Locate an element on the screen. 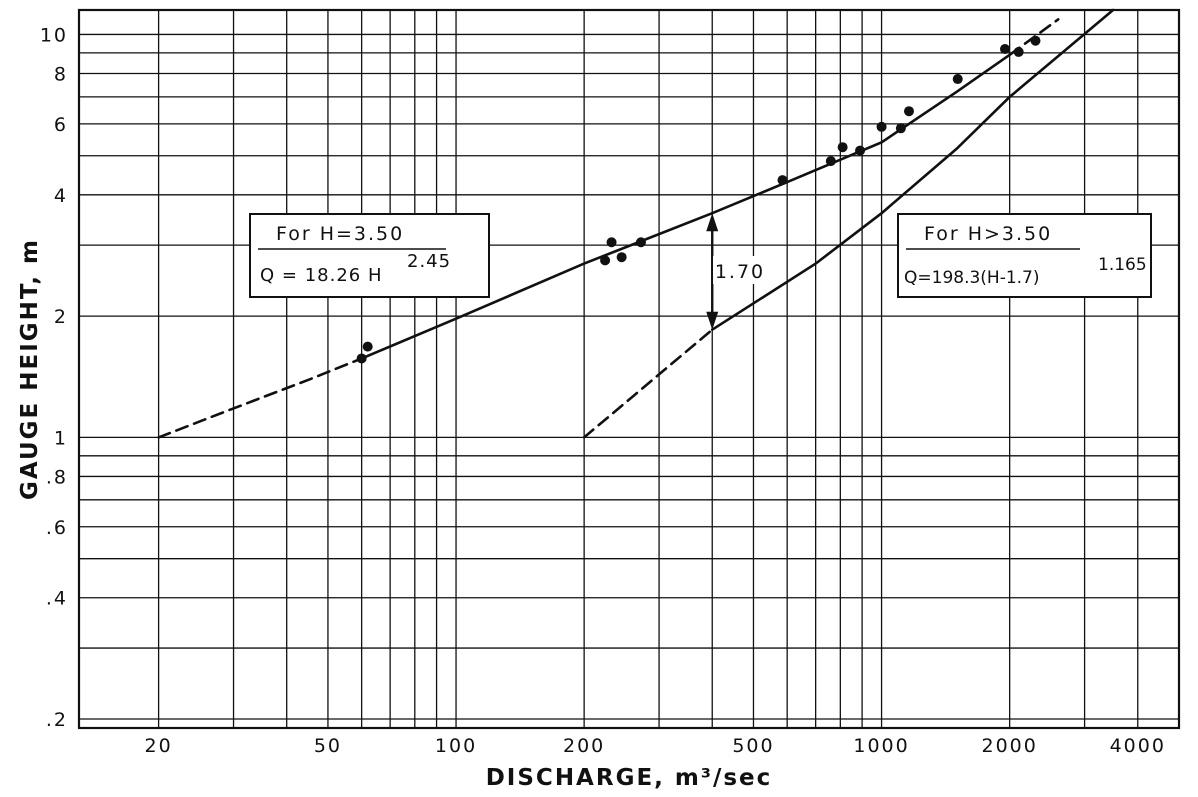 This screenshot has width=1198, height=797. y-tick-label: .8 is located at coordinates (57, 477).